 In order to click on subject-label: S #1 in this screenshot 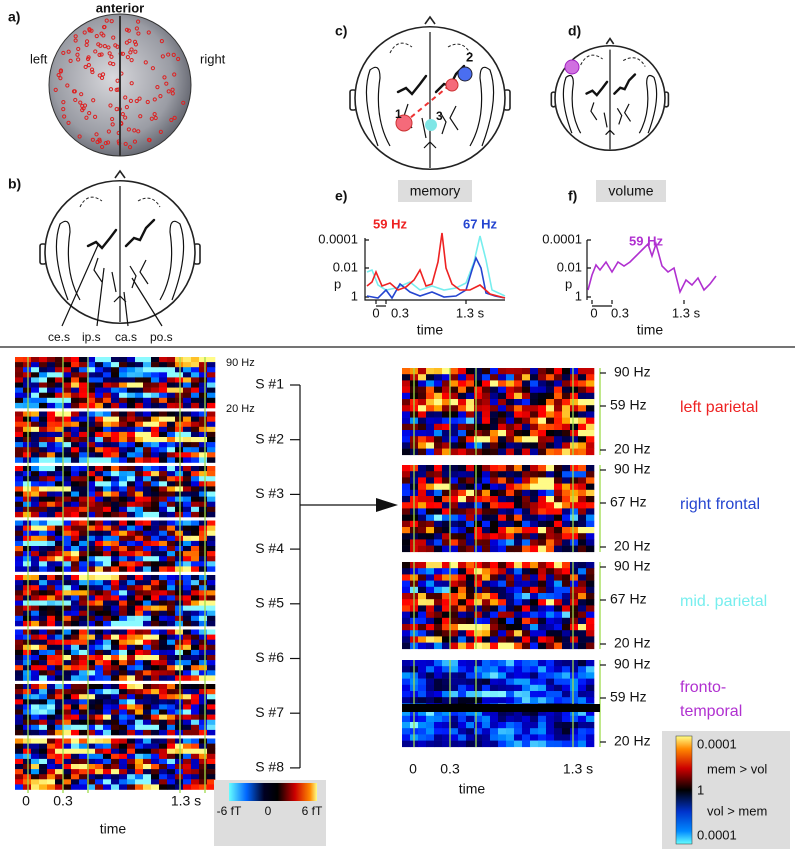, I will do `click(269, 384)`.